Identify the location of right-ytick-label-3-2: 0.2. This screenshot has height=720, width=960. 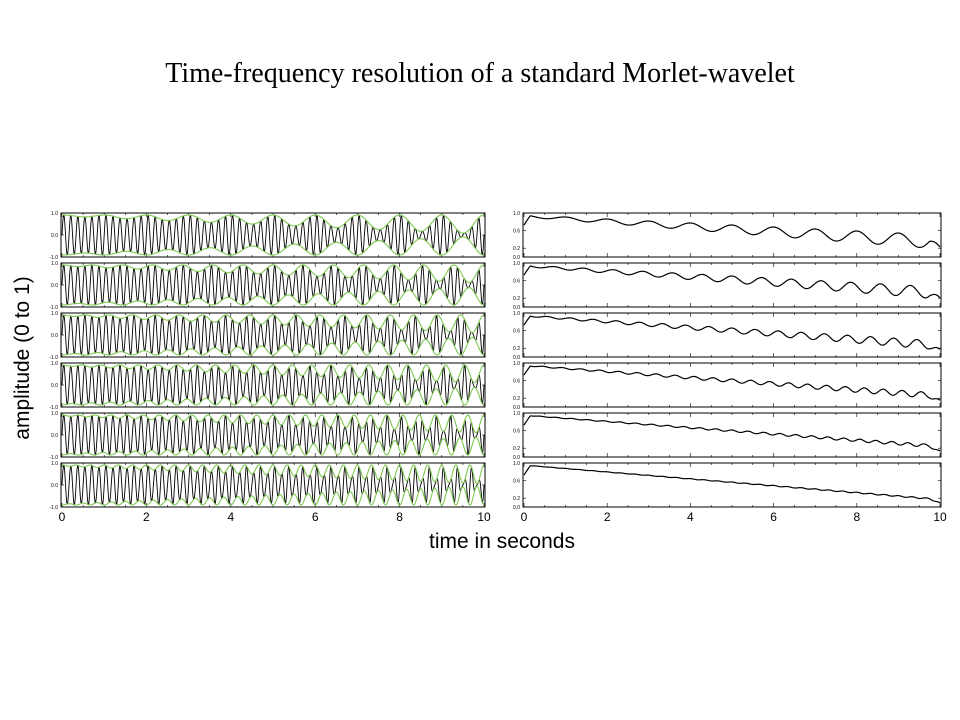
(516, 399).